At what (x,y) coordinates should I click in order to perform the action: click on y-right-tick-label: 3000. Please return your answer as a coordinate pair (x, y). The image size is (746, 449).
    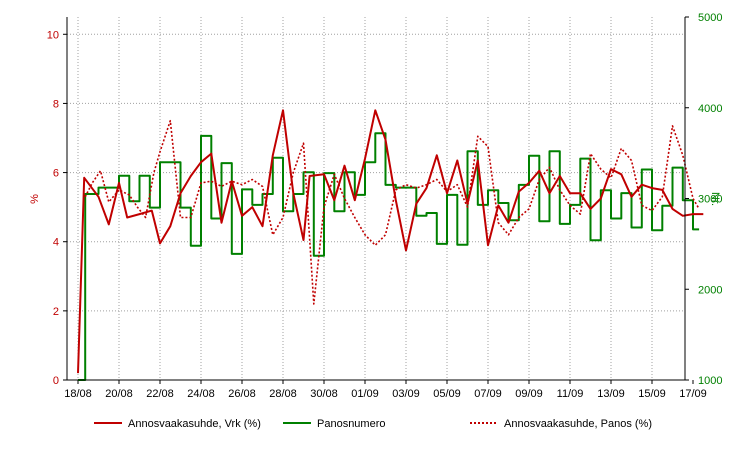
    Looking at the image, I should click on (710, 200).